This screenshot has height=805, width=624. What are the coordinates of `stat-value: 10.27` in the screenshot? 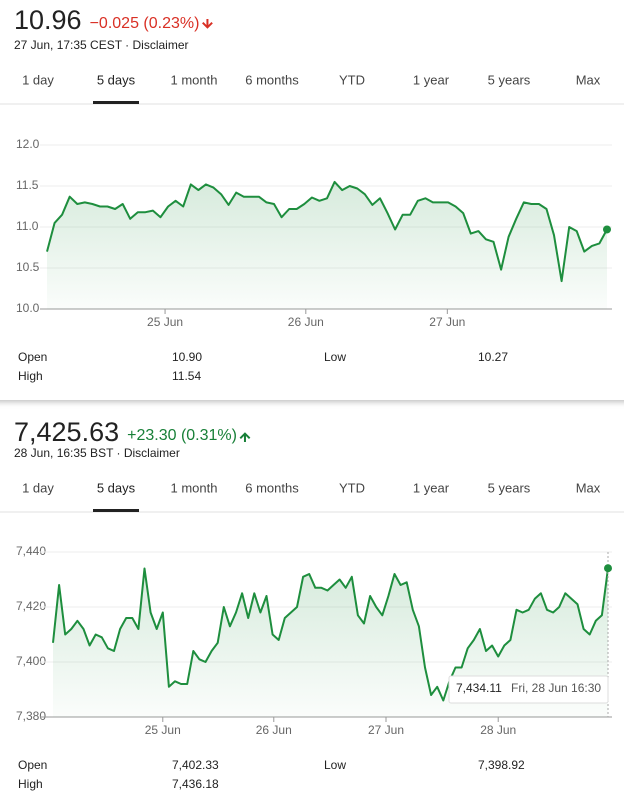 It's located at (493, 357).